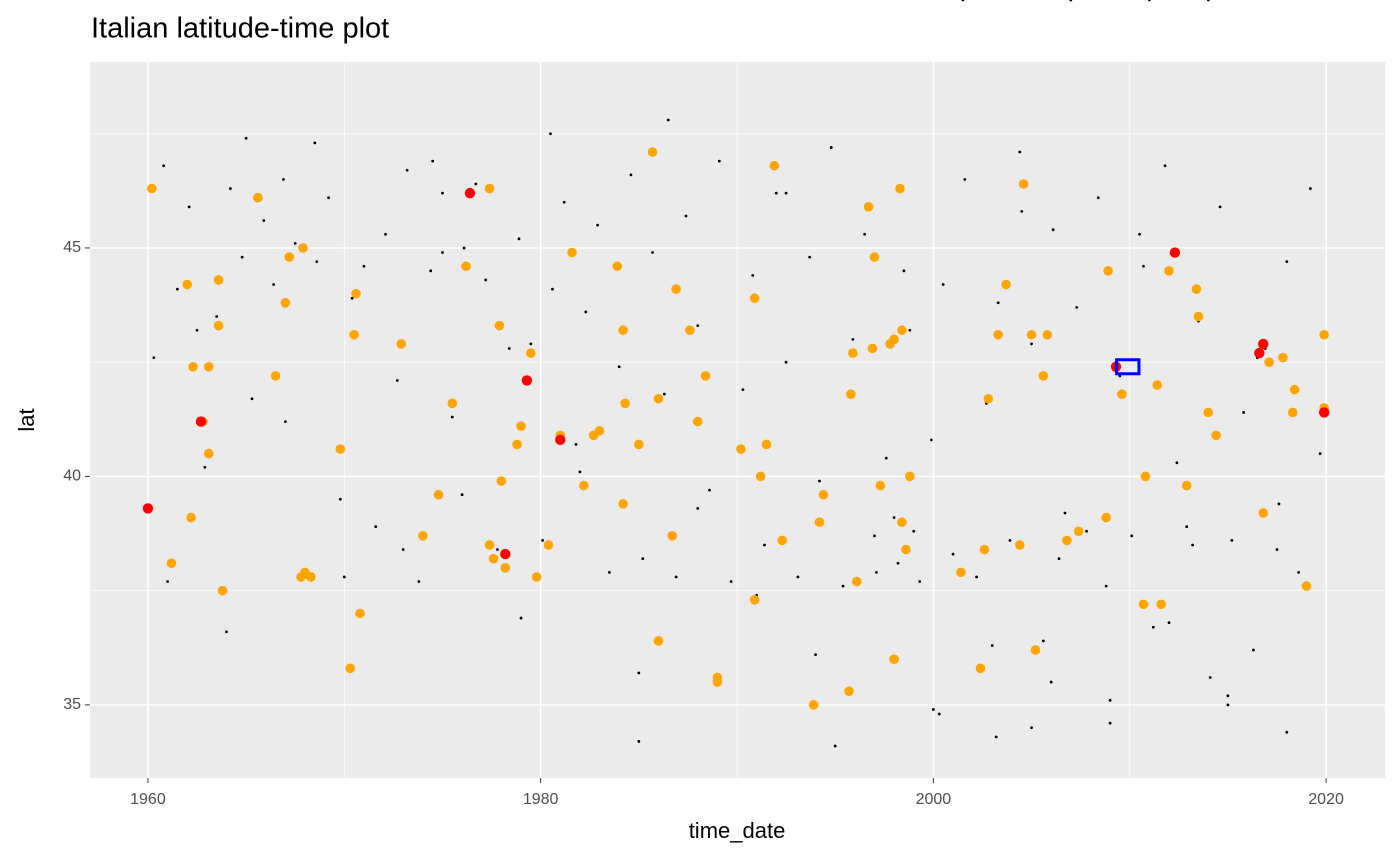 The image size is (1400, 865). What do you see at coordinates (934, 799) in the screenshot?
I see `x-tick-label: 2000` at bounding box center [934, 799].